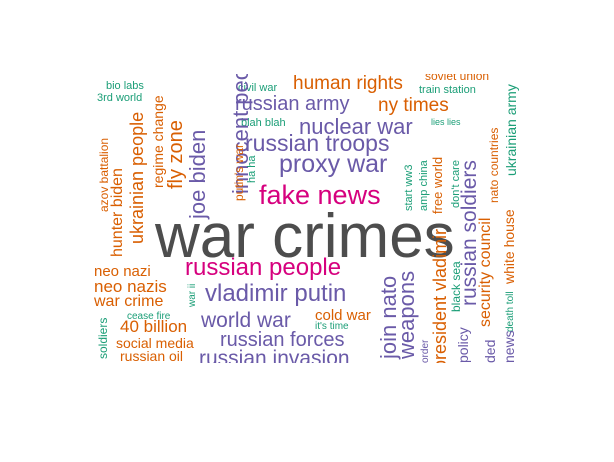 This screenshot has width=614, height=462. I want to click on cloud-word: soldiers, so click(103, 338).